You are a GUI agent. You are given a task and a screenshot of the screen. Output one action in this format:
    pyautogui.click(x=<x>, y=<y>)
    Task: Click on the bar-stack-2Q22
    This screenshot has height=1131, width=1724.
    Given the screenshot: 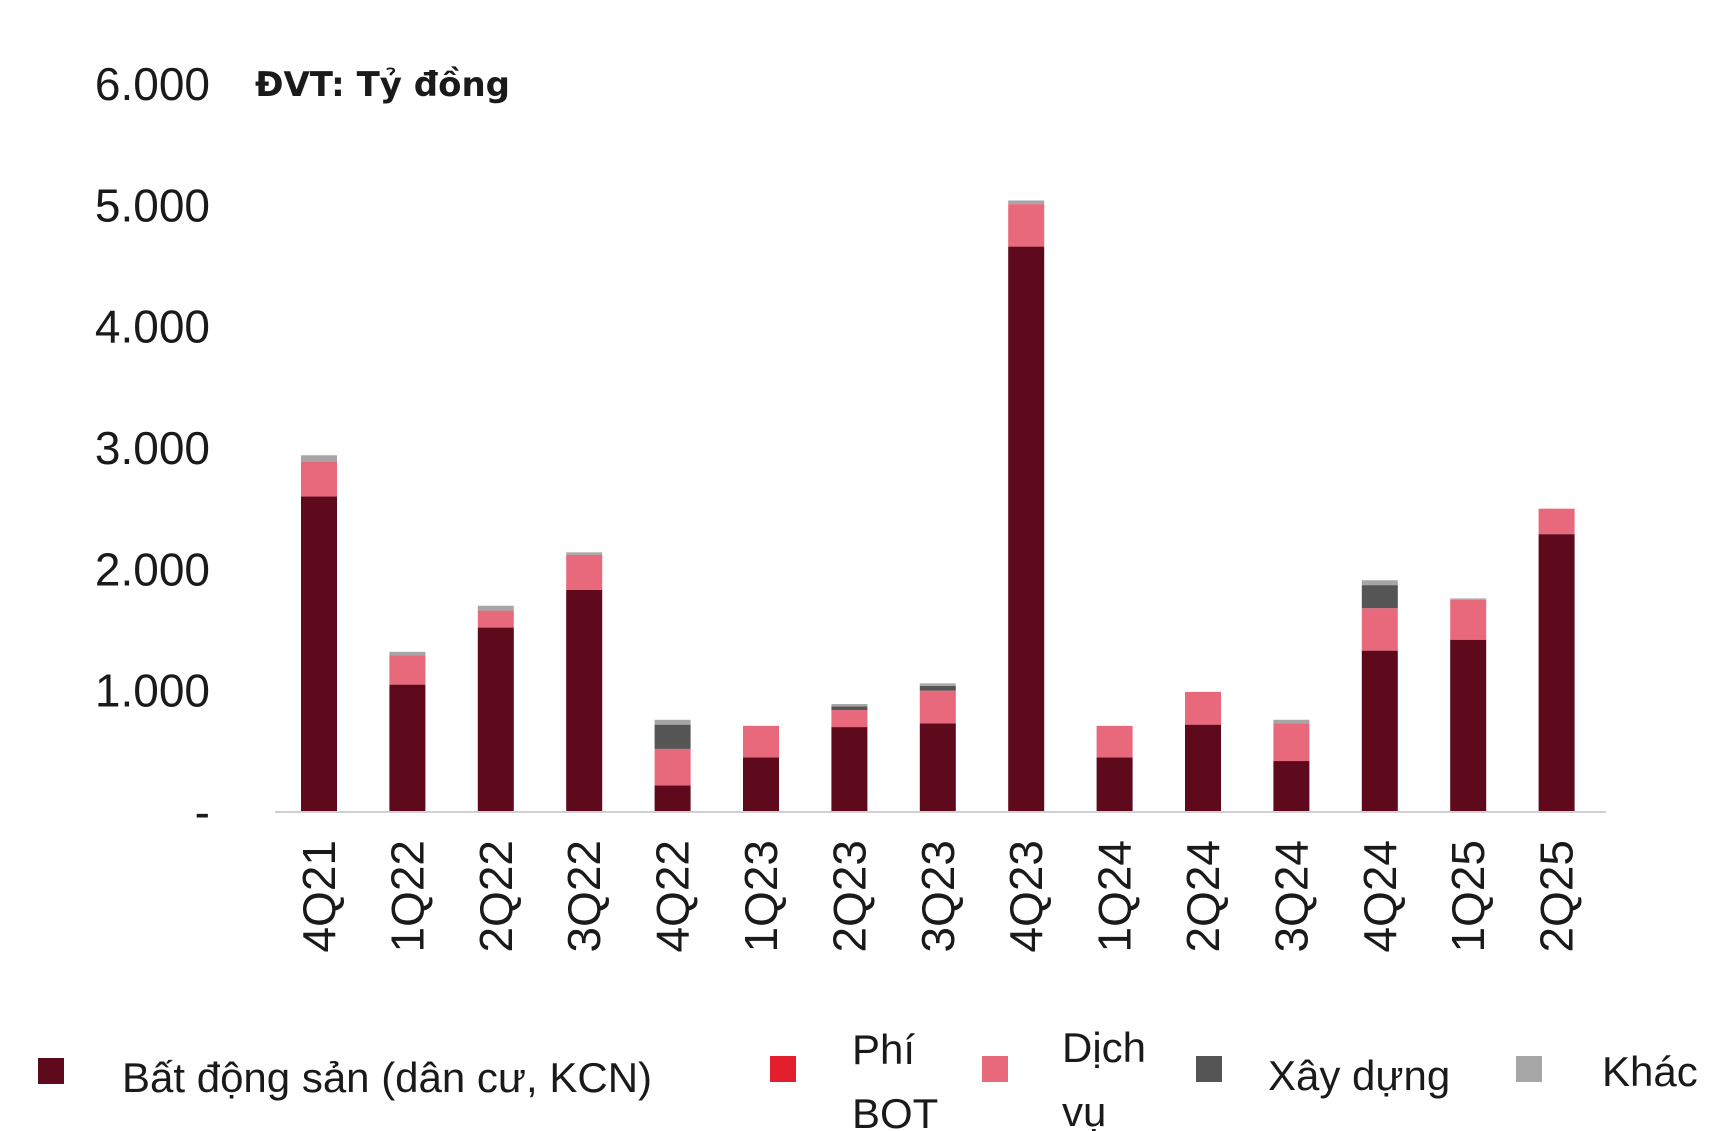 What is the action you would take?
    pyautogui.click(x=495, y=708)
    